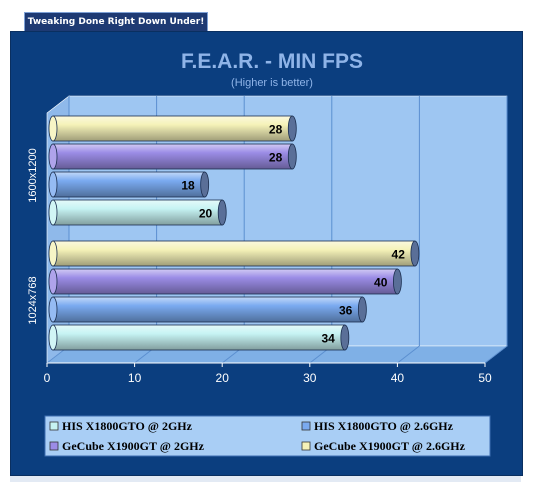 This screenshot has width=535, height=496. I want to click on legend-label: GeCube X1900GT @ 2.6GHz, so click(390, 446).